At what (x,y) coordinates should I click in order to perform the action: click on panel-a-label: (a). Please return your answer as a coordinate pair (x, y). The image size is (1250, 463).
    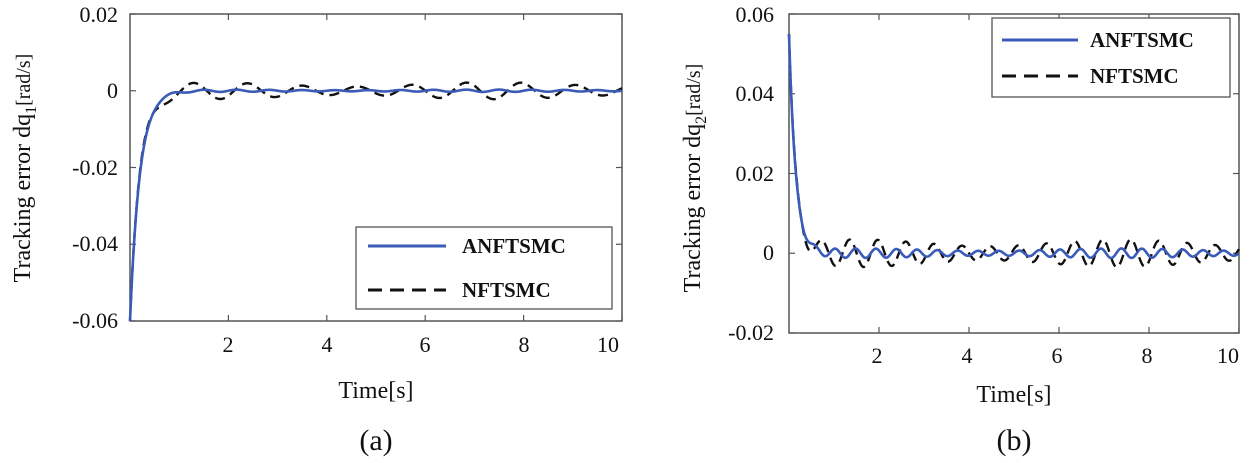
    Looking at the image, I should click on (375, 440).